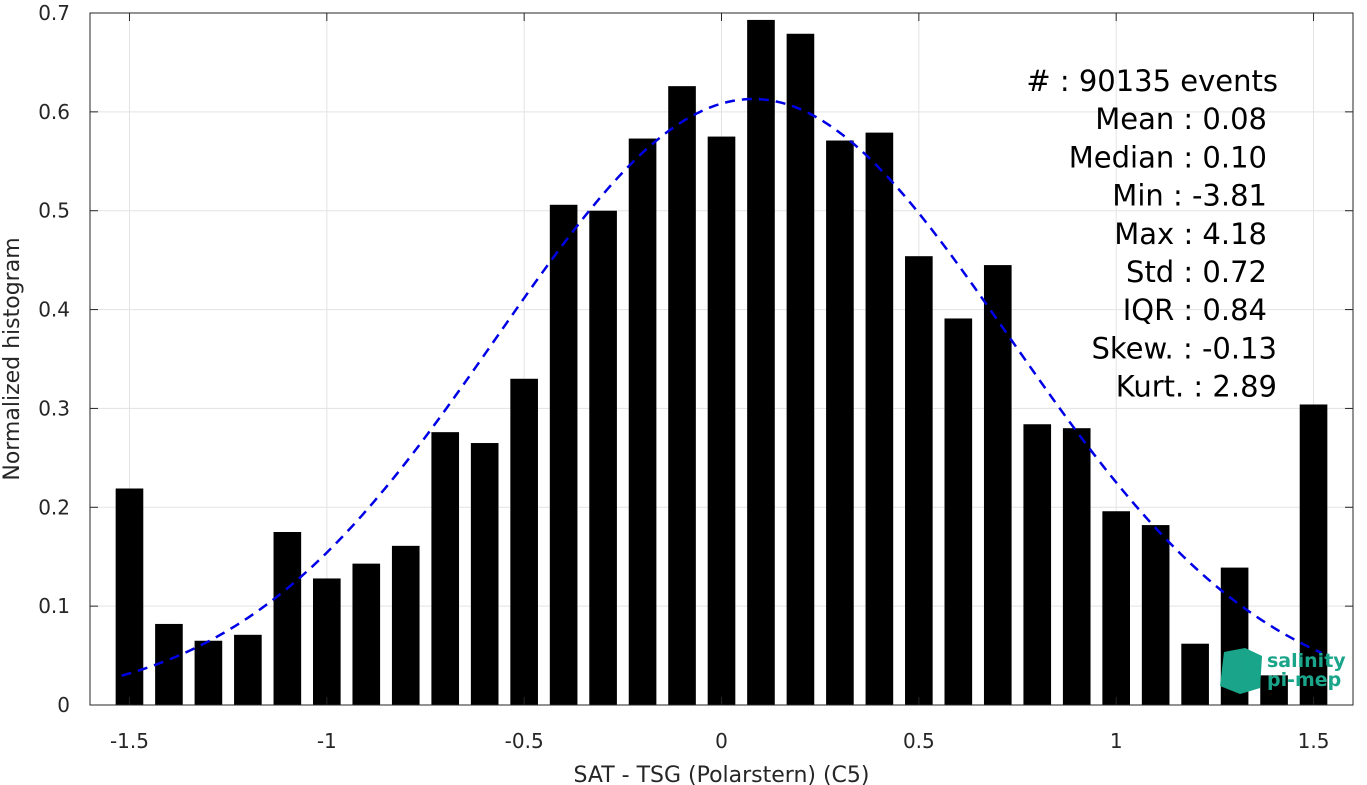 Image resolution: width=1367 pixels, height=785 pixels. I want to click on y-tick-label: 0.5, so click(54, 211).